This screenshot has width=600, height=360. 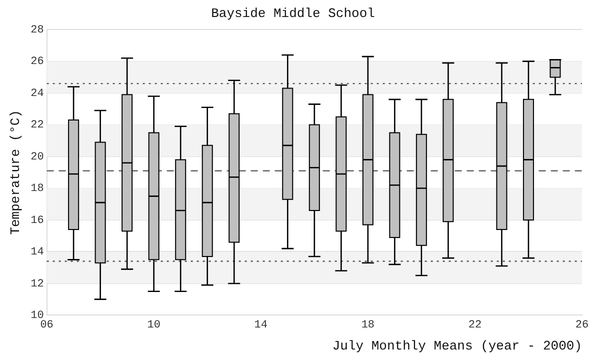 I want to click on y-tick-label: 12, so click(x=37, y=284).